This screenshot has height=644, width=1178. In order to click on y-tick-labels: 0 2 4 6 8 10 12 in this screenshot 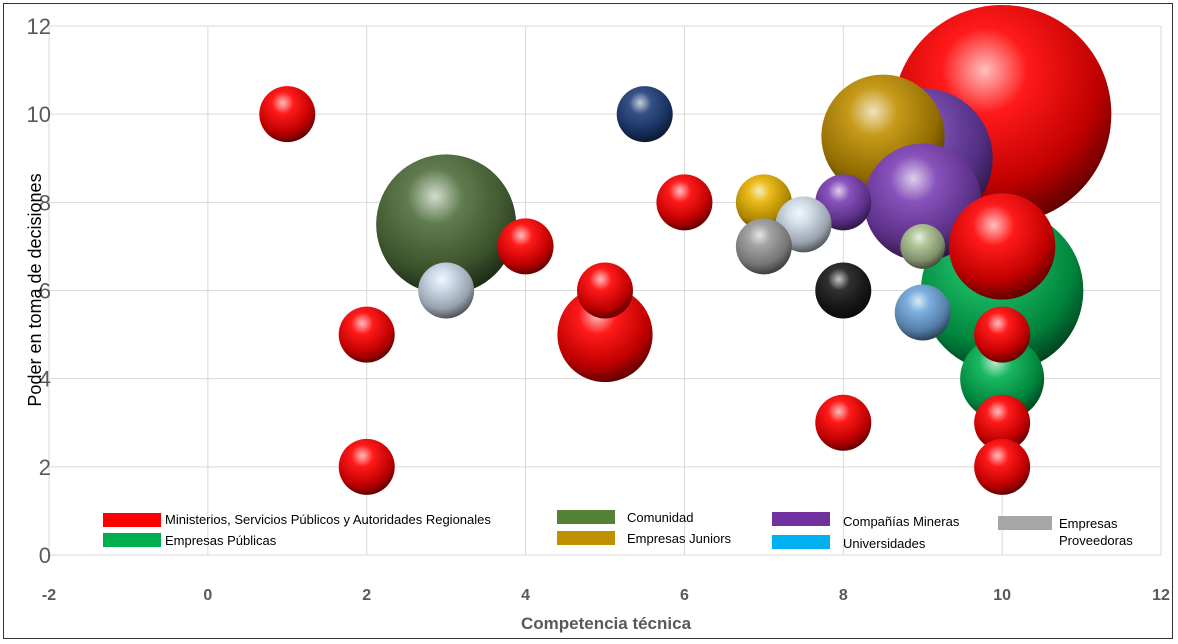, I will do `click(39, 291)`.